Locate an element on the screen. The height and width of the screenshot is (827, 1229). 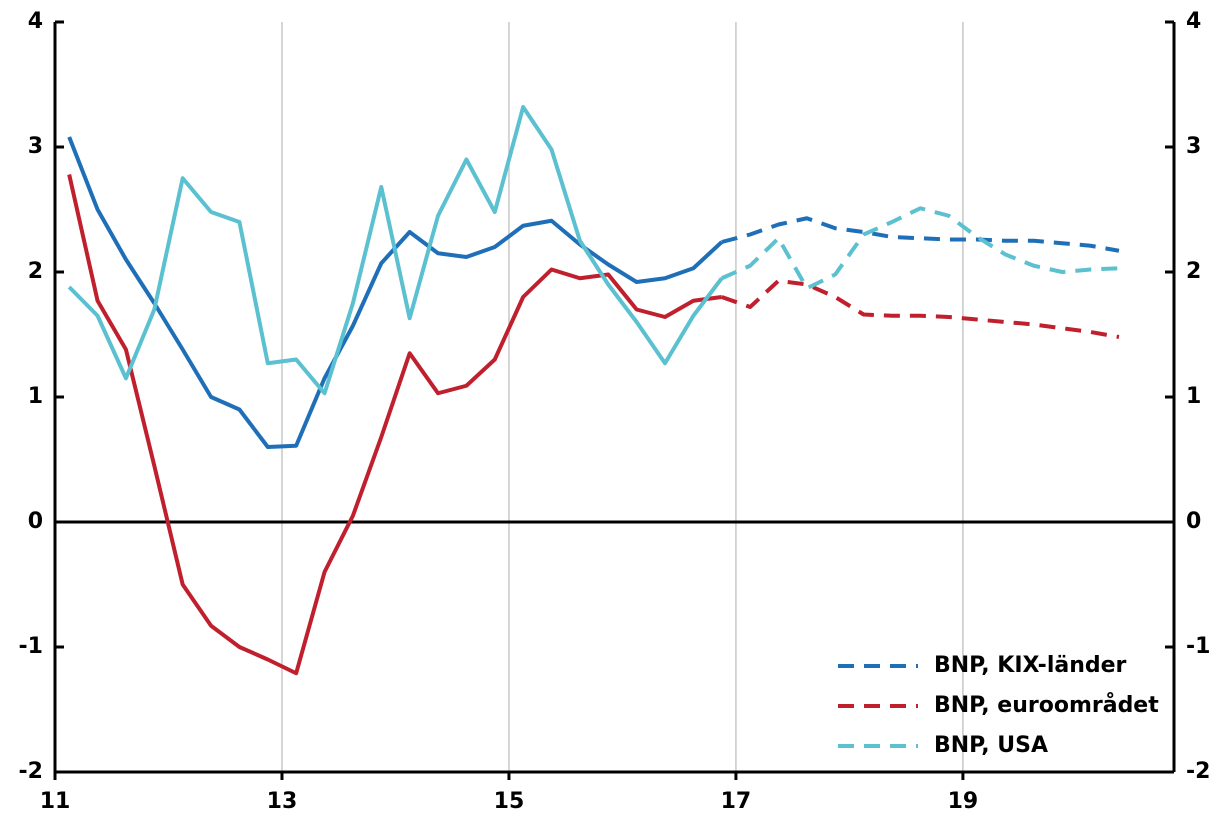
y2-tick-label: 0 is located at coordinates (1193, 521).